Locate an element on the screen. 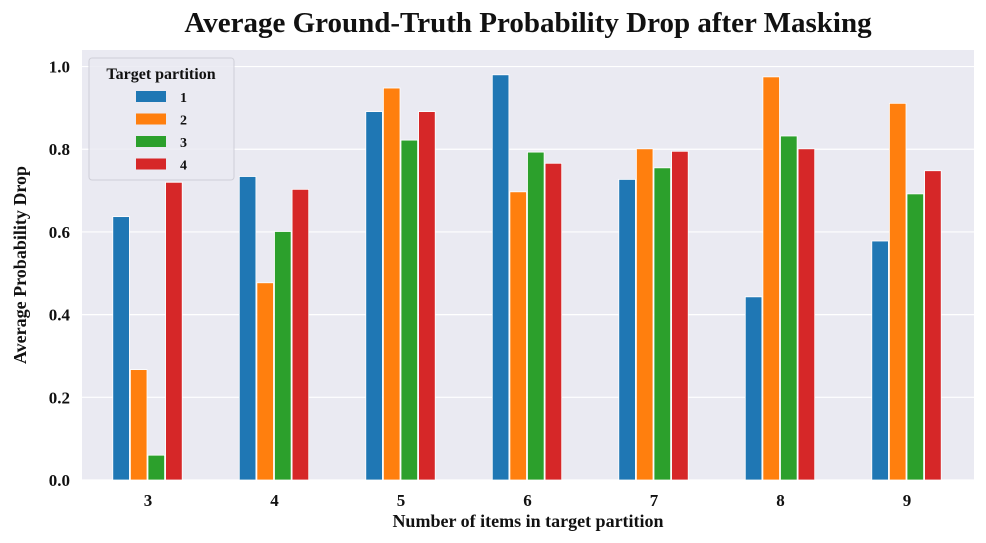  y-tick-label: 0.8 is located at coordinates (59, 149).